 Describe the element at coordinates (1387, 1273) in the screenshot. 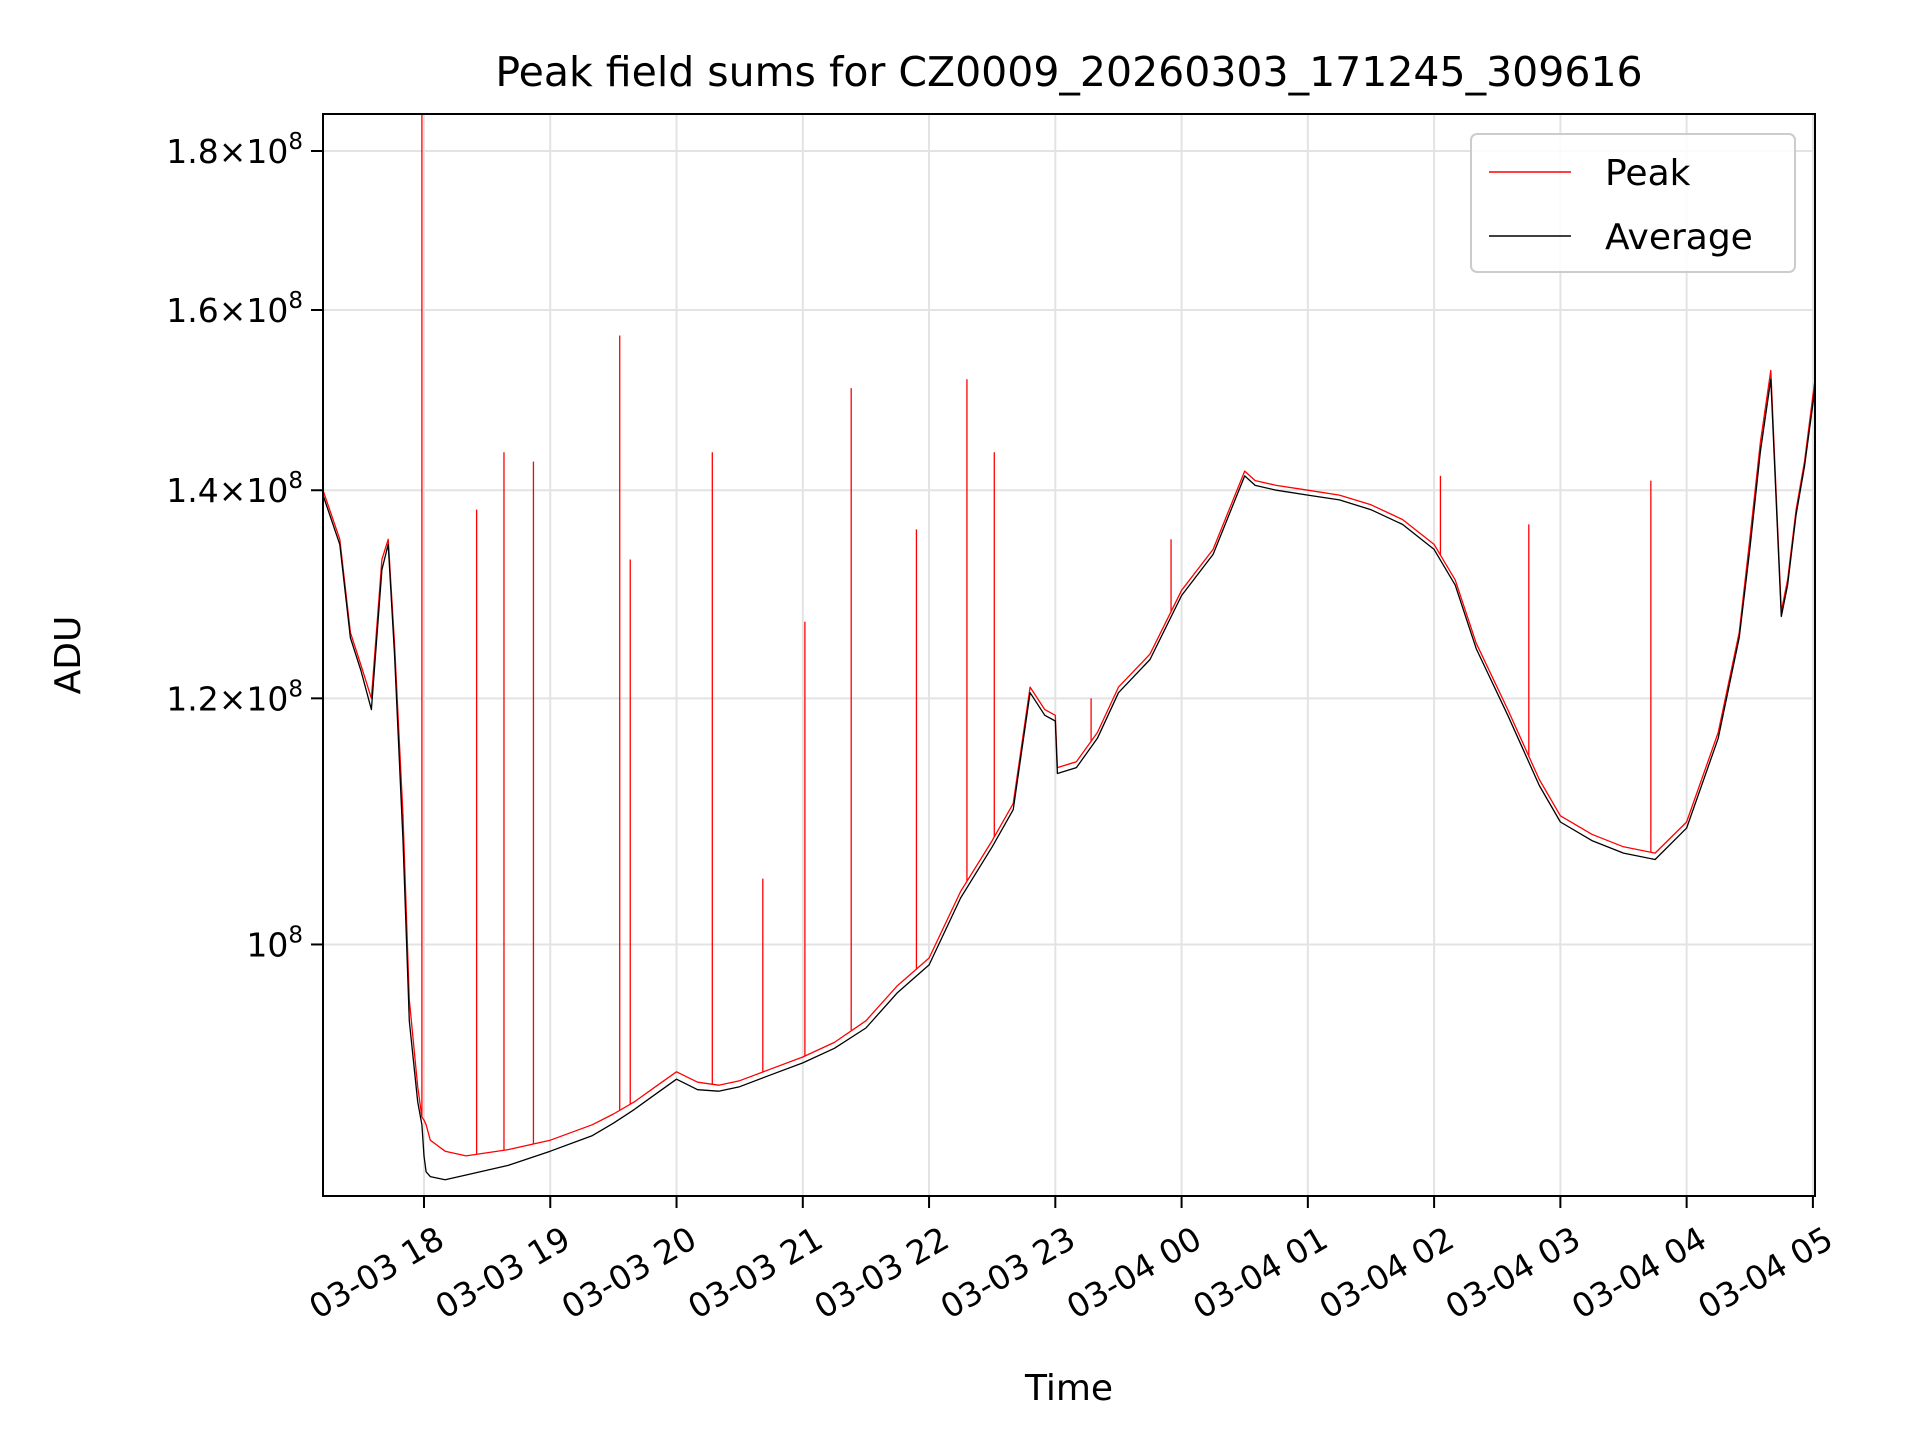

I see `x-tick-label: 03-04 02` at that location.